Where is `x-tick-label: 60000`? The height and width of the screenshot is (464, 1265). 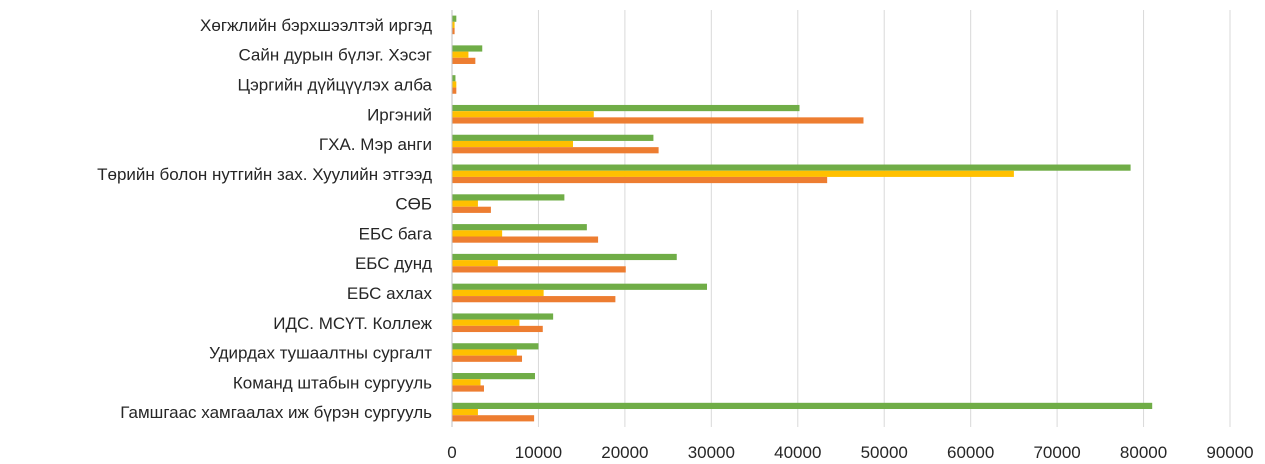 x-tick-label: 60000 is located at coordinates (970, 452).